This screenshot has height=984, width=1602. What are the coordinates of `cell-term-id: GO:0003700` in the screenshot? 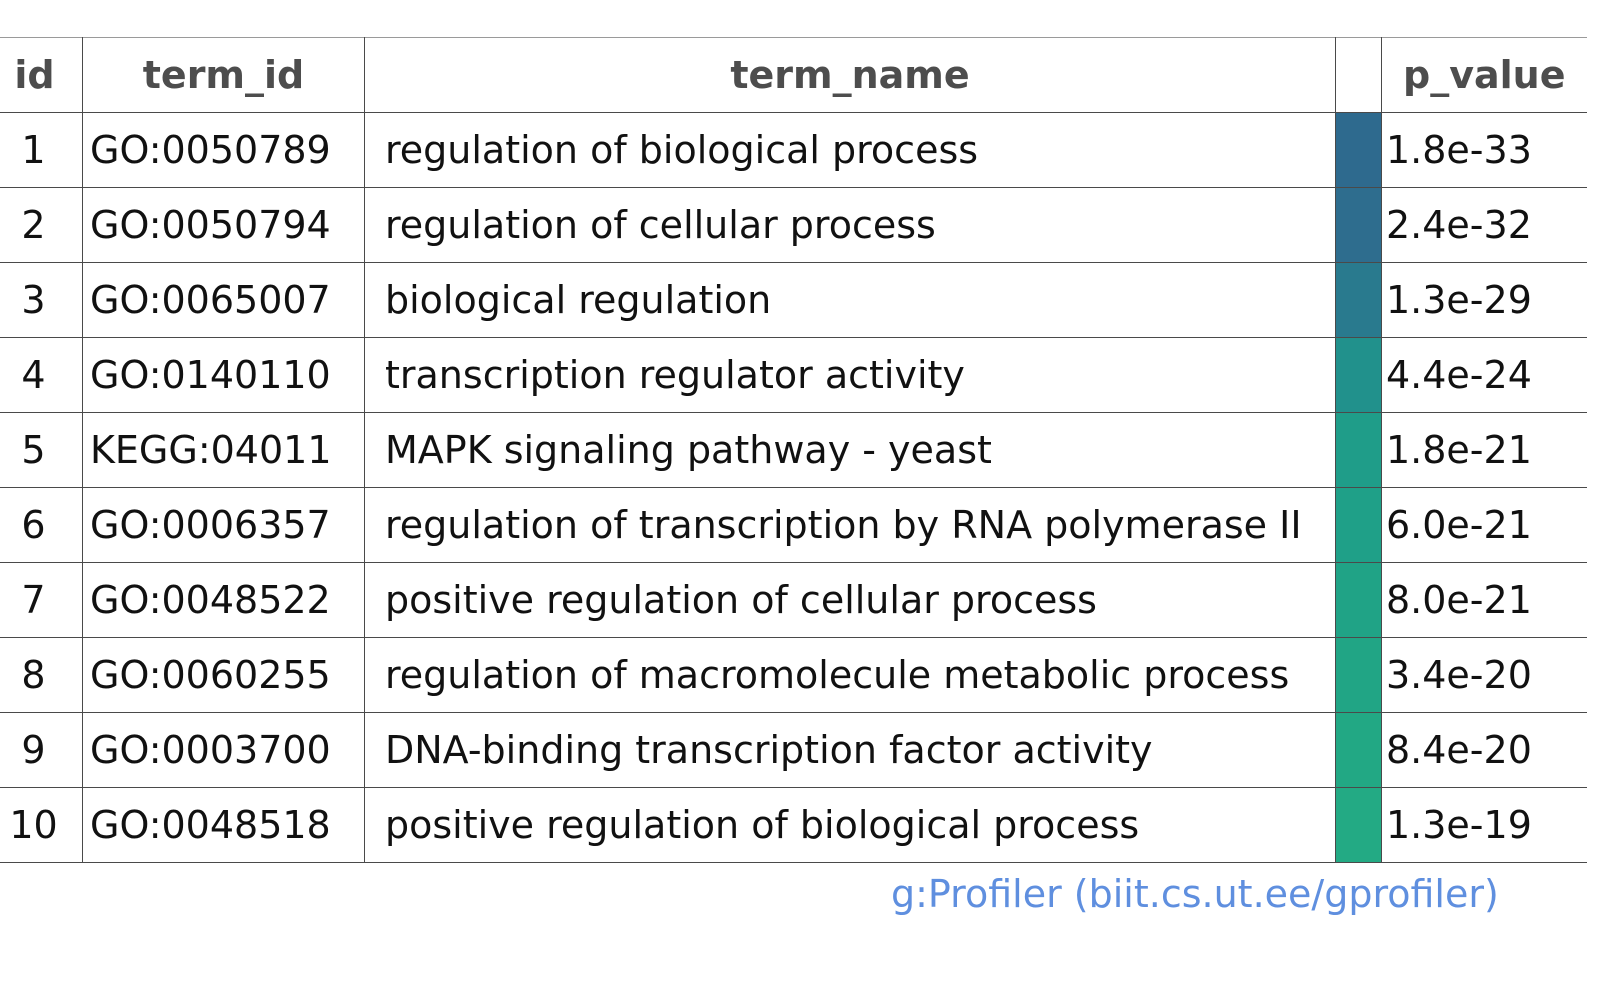 It's located at (223, 750).